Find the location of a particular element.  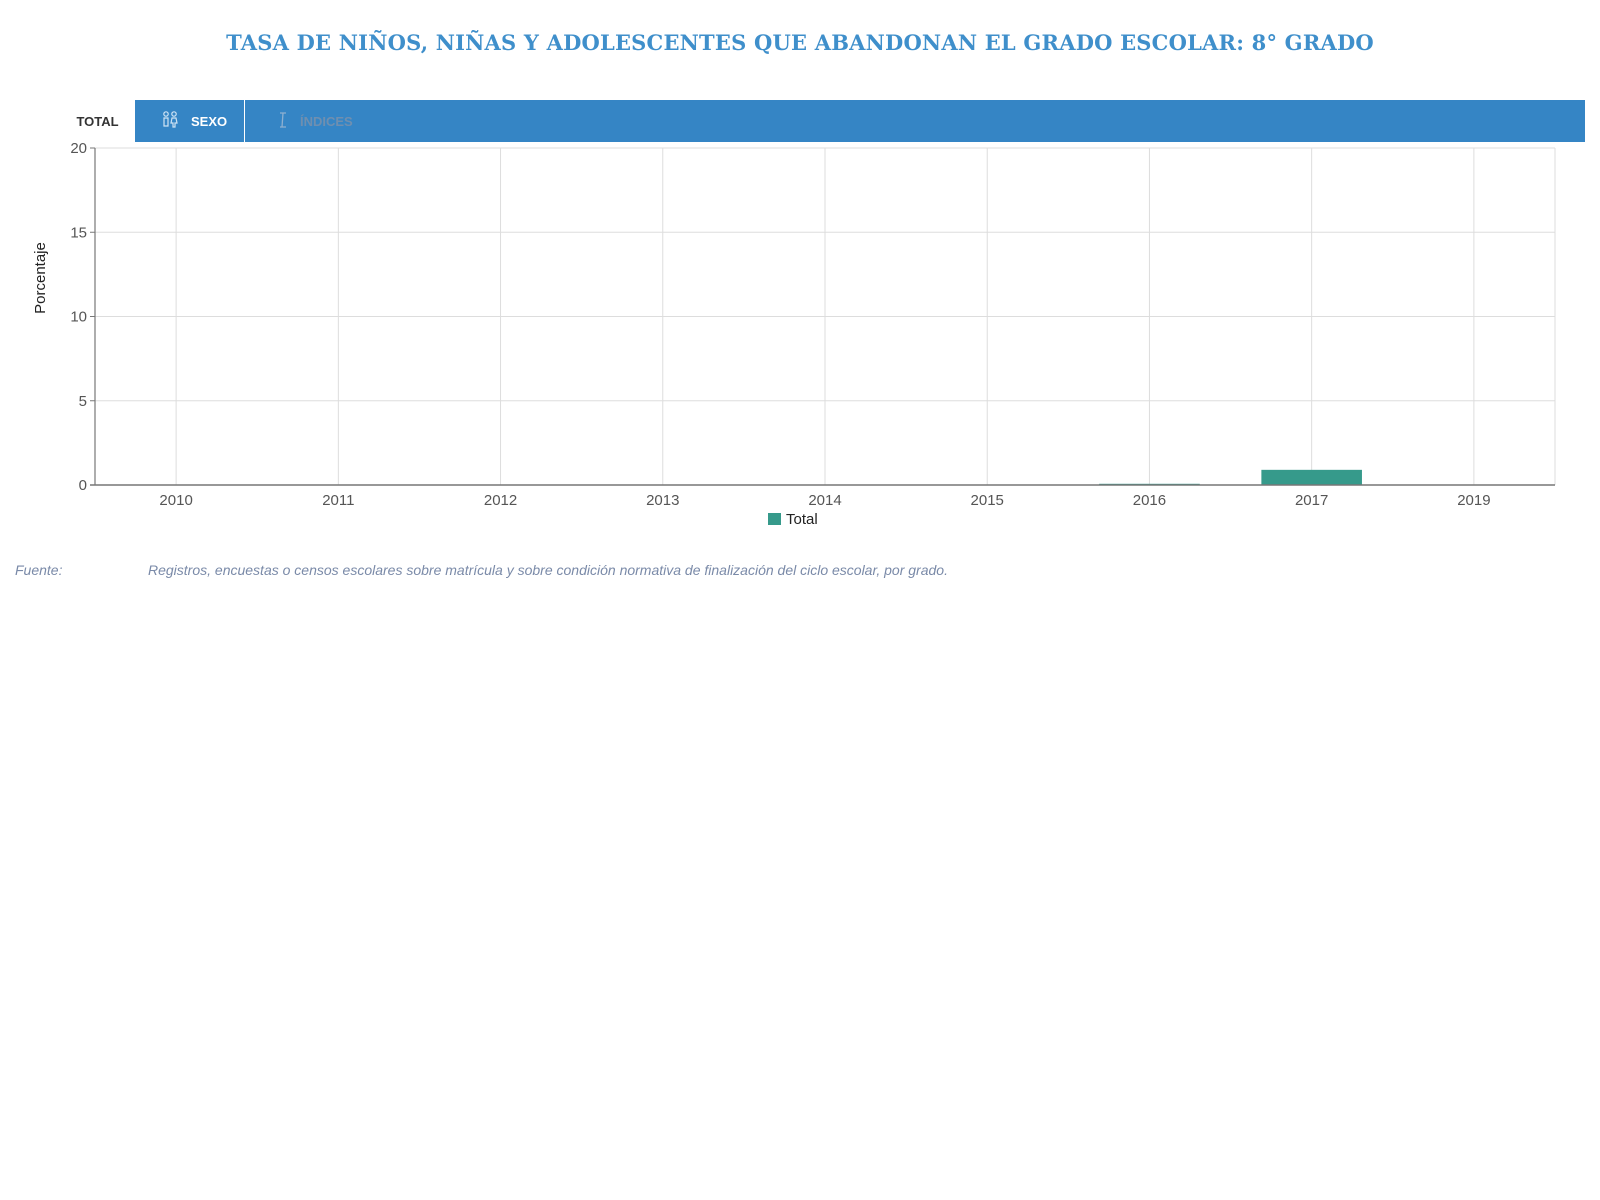

x-tick-label: 2016 is located at coordinates (1149, 500).